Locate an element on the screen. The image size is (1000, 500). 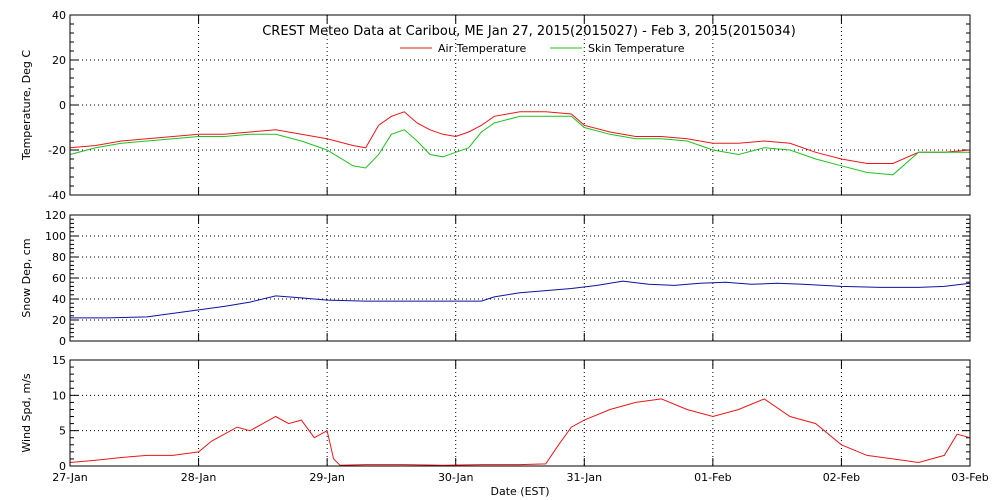
y-tick-label: 5 is located at coordinates (62, 431).